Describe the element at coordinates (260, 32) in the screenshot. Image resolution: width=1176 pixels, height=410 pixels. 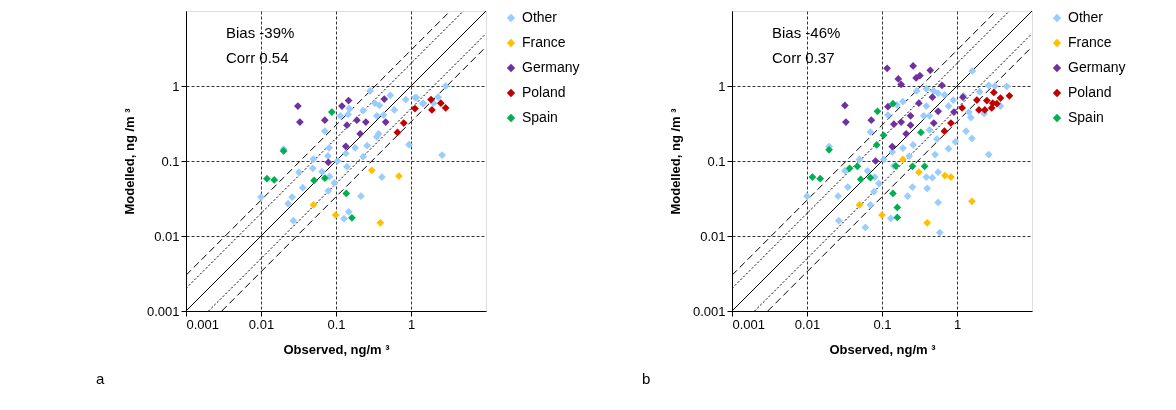
I see `annotation: Bias -39%` at that location.